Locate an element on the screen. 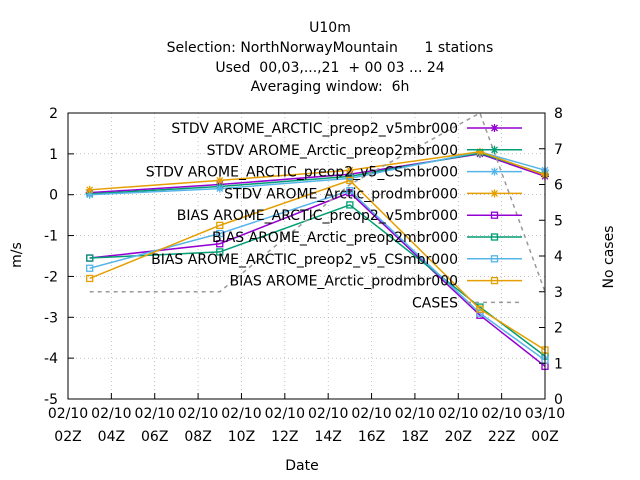  x-tick-label: 16Z is located at coordinates (371, 437).